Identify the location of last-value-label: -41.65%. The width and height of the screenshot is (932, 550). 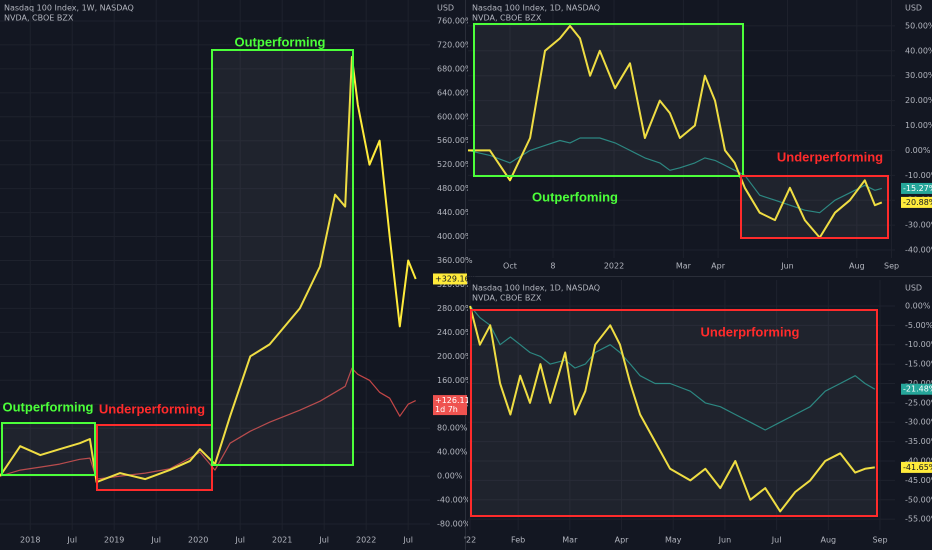
(917, 467).